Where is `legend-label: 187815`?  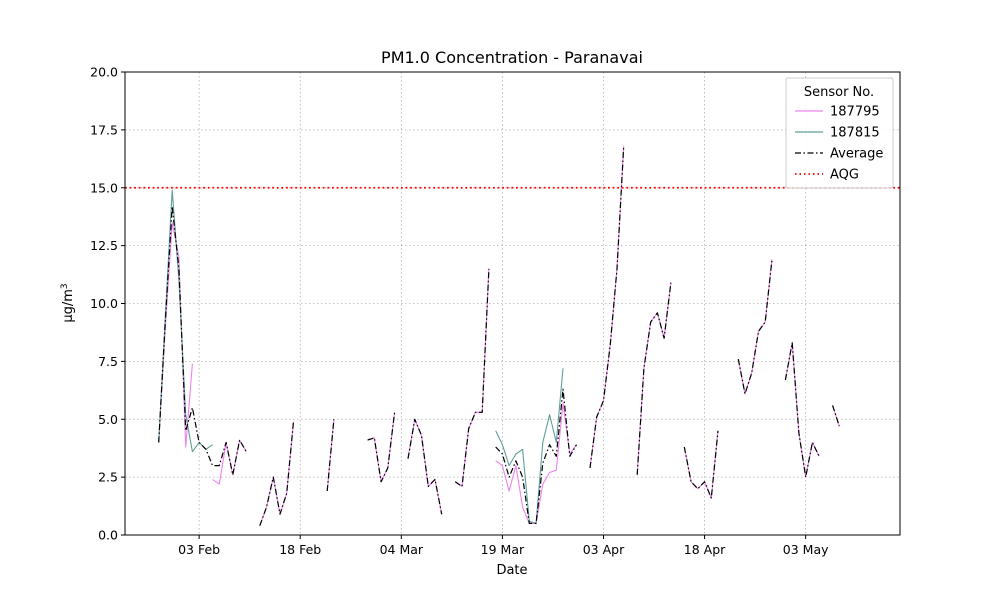
legend-label: 187815 is located at coordinates (855, 133).